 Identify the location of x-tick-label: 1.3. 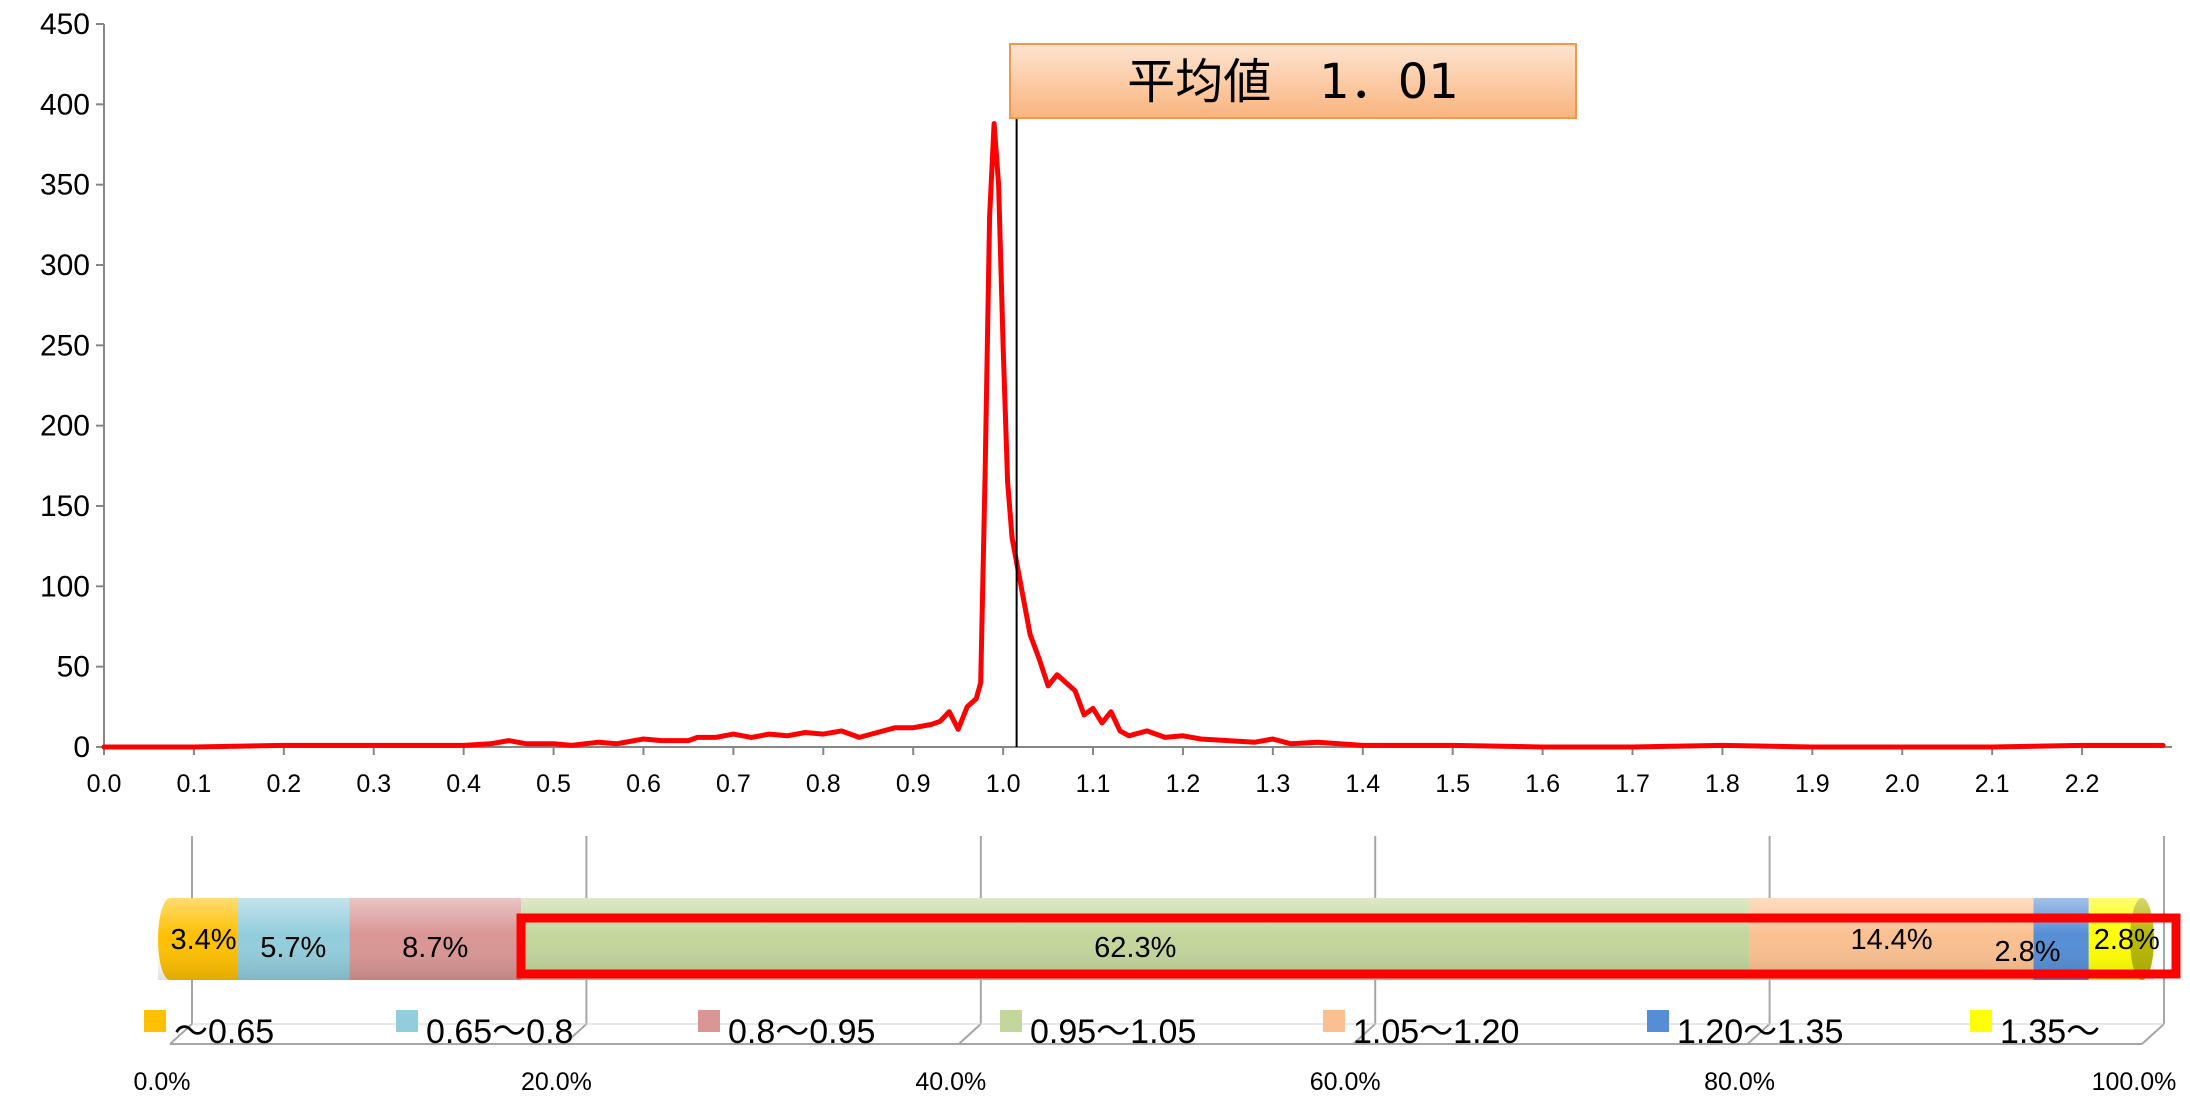
(1272, 784).